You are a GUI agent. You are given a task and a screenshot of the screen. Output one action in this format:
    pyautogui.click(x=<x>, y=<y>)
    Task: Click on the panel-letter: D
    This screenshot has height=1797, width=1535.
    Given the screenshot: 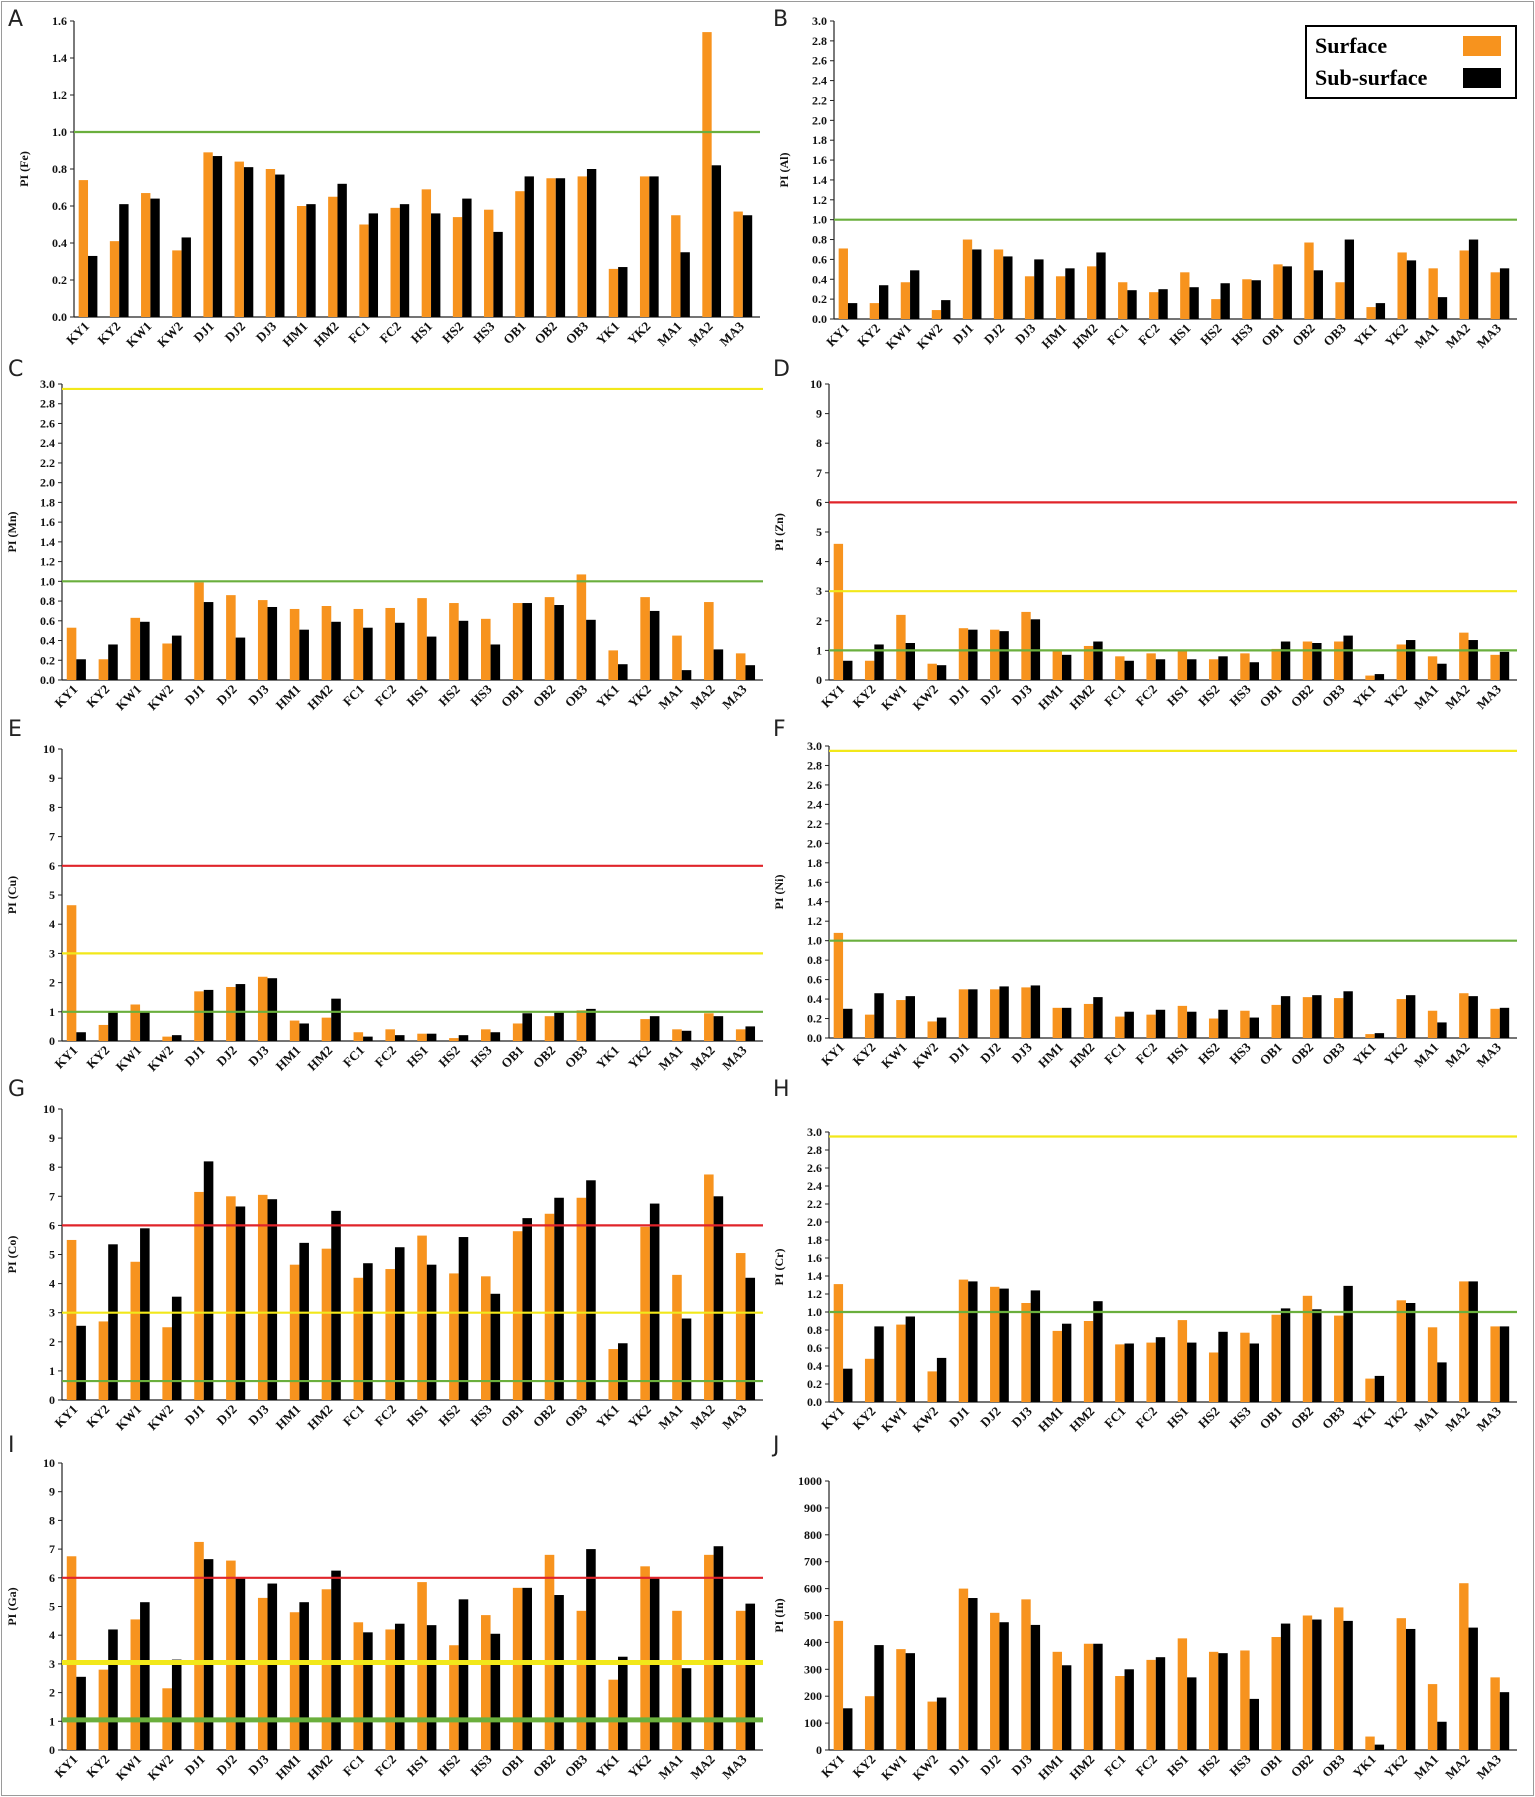 What is the action you would take?
    pyautogui.click(x=781, y=369)
    